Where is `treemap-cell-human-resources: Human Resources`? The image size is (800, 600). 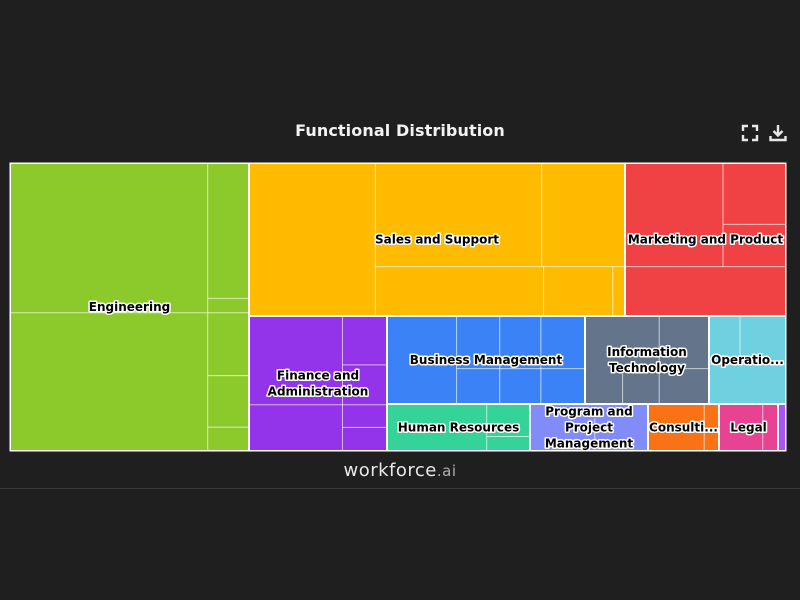
treemap-cell-human-resources: Human Resources is located at coordinates (458, 427).